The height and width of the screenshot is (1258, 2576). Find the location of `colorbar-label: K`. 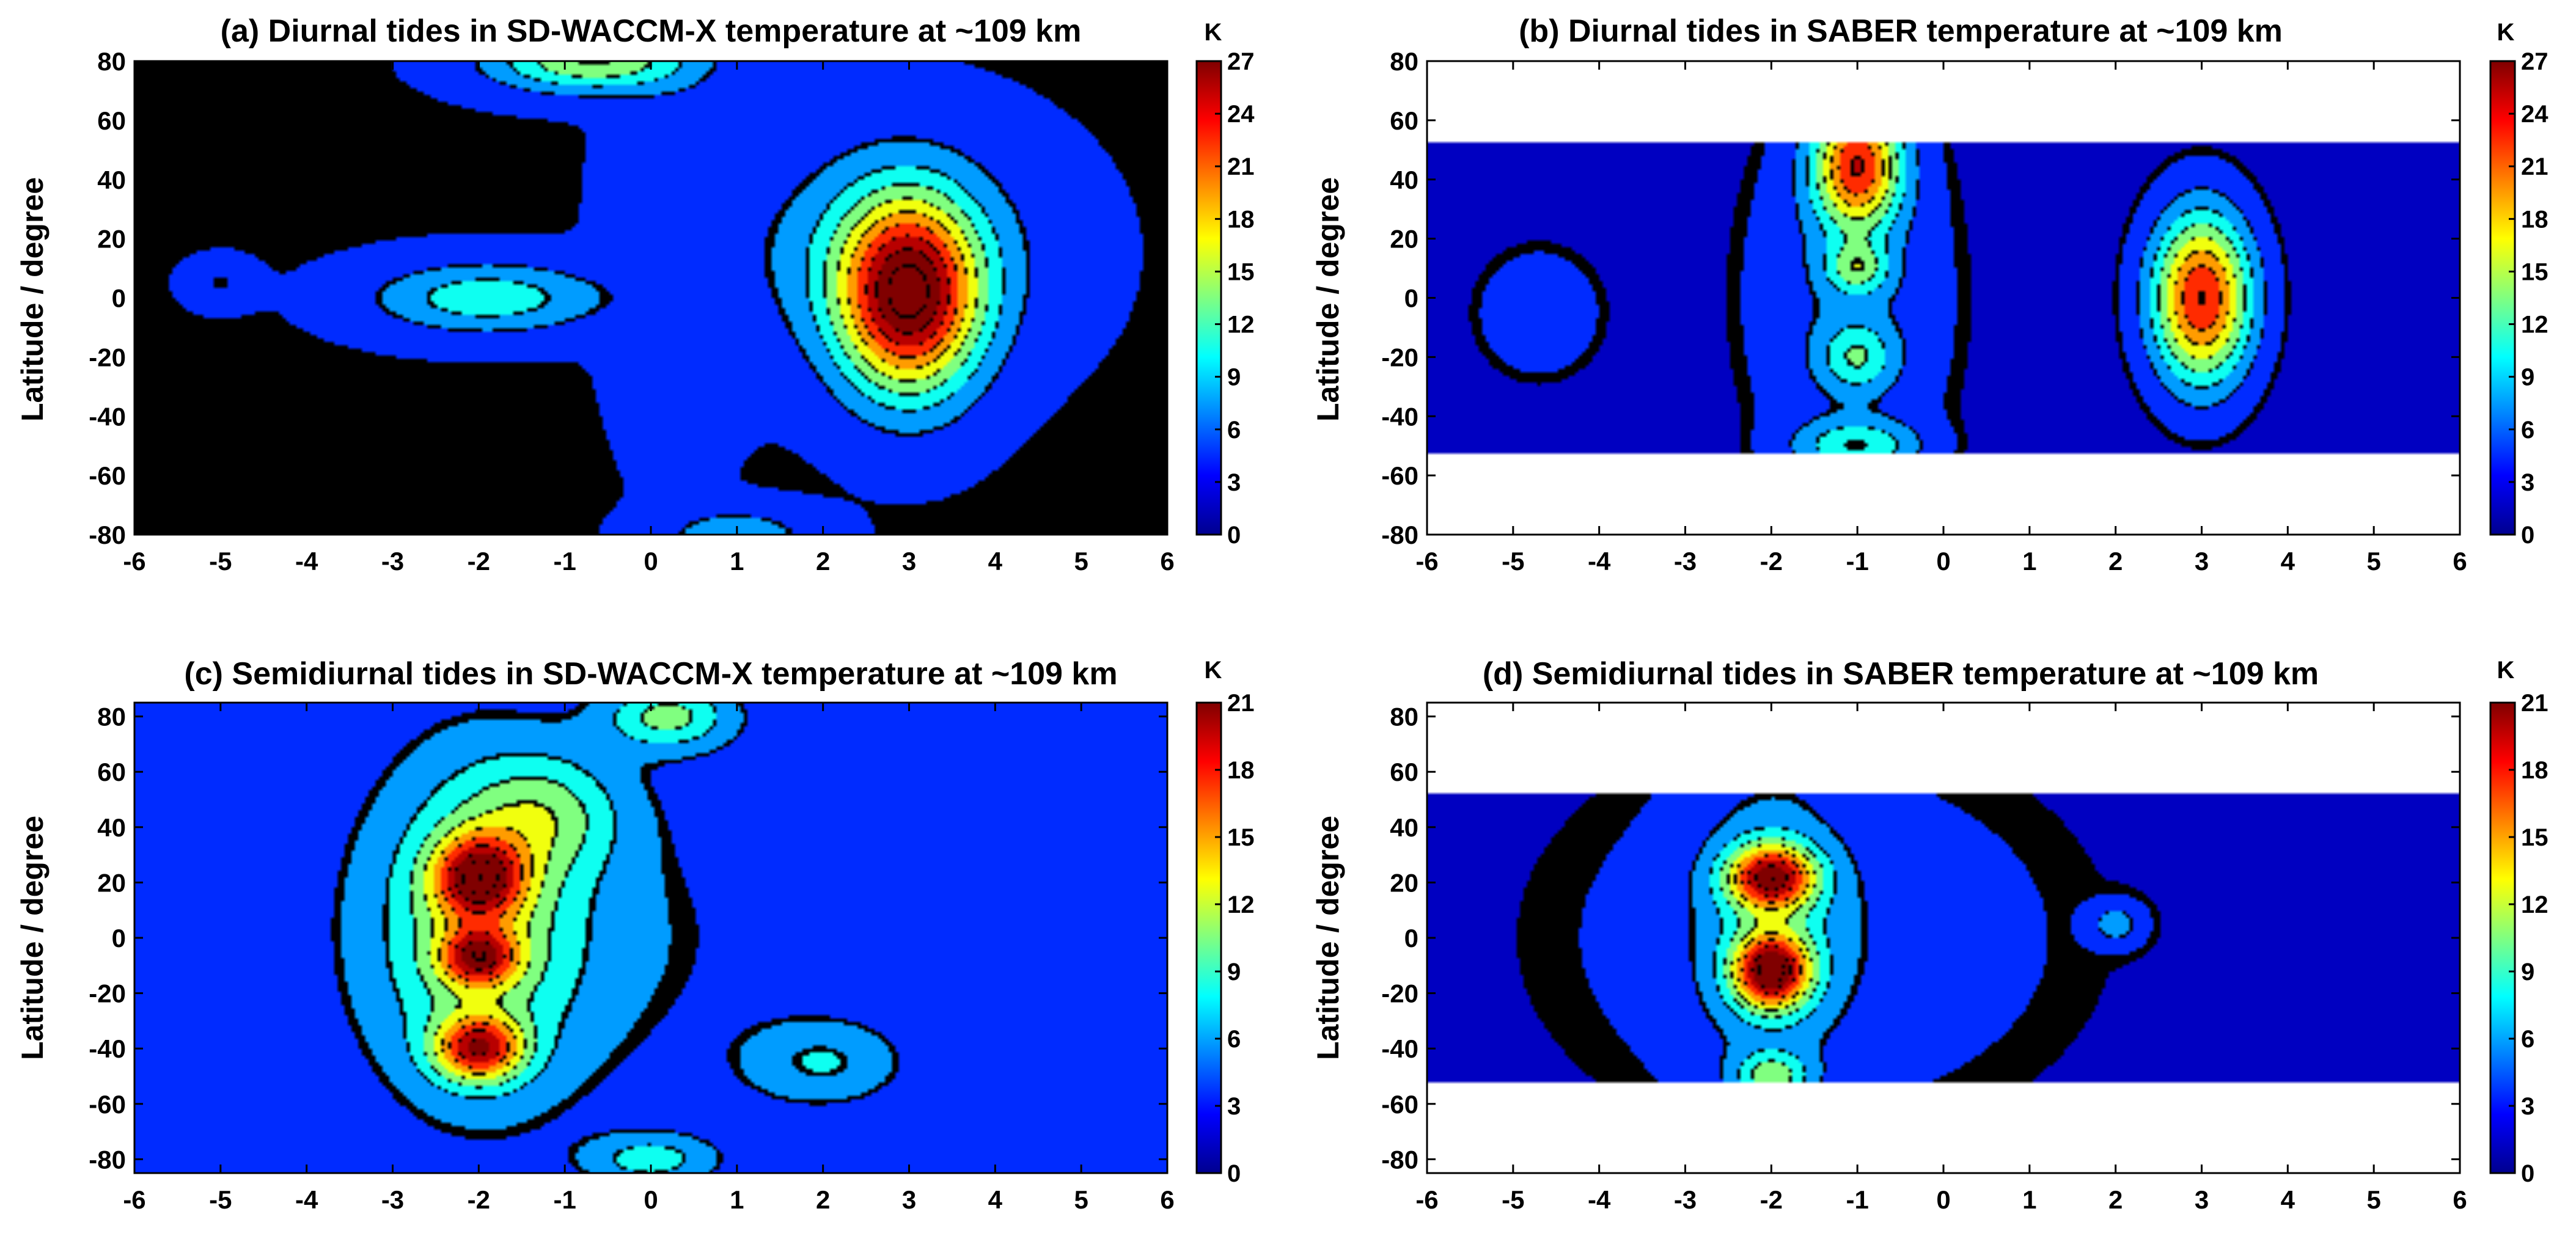

colorbar-label: K is located at coordinates (1213, 671).